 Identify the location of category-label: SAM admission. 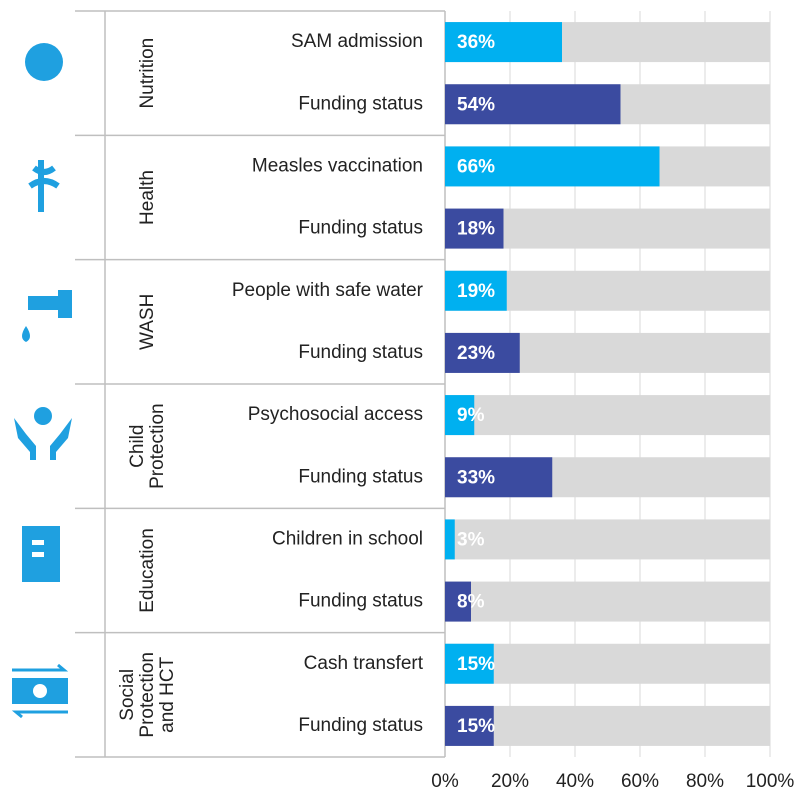
(357, 41).